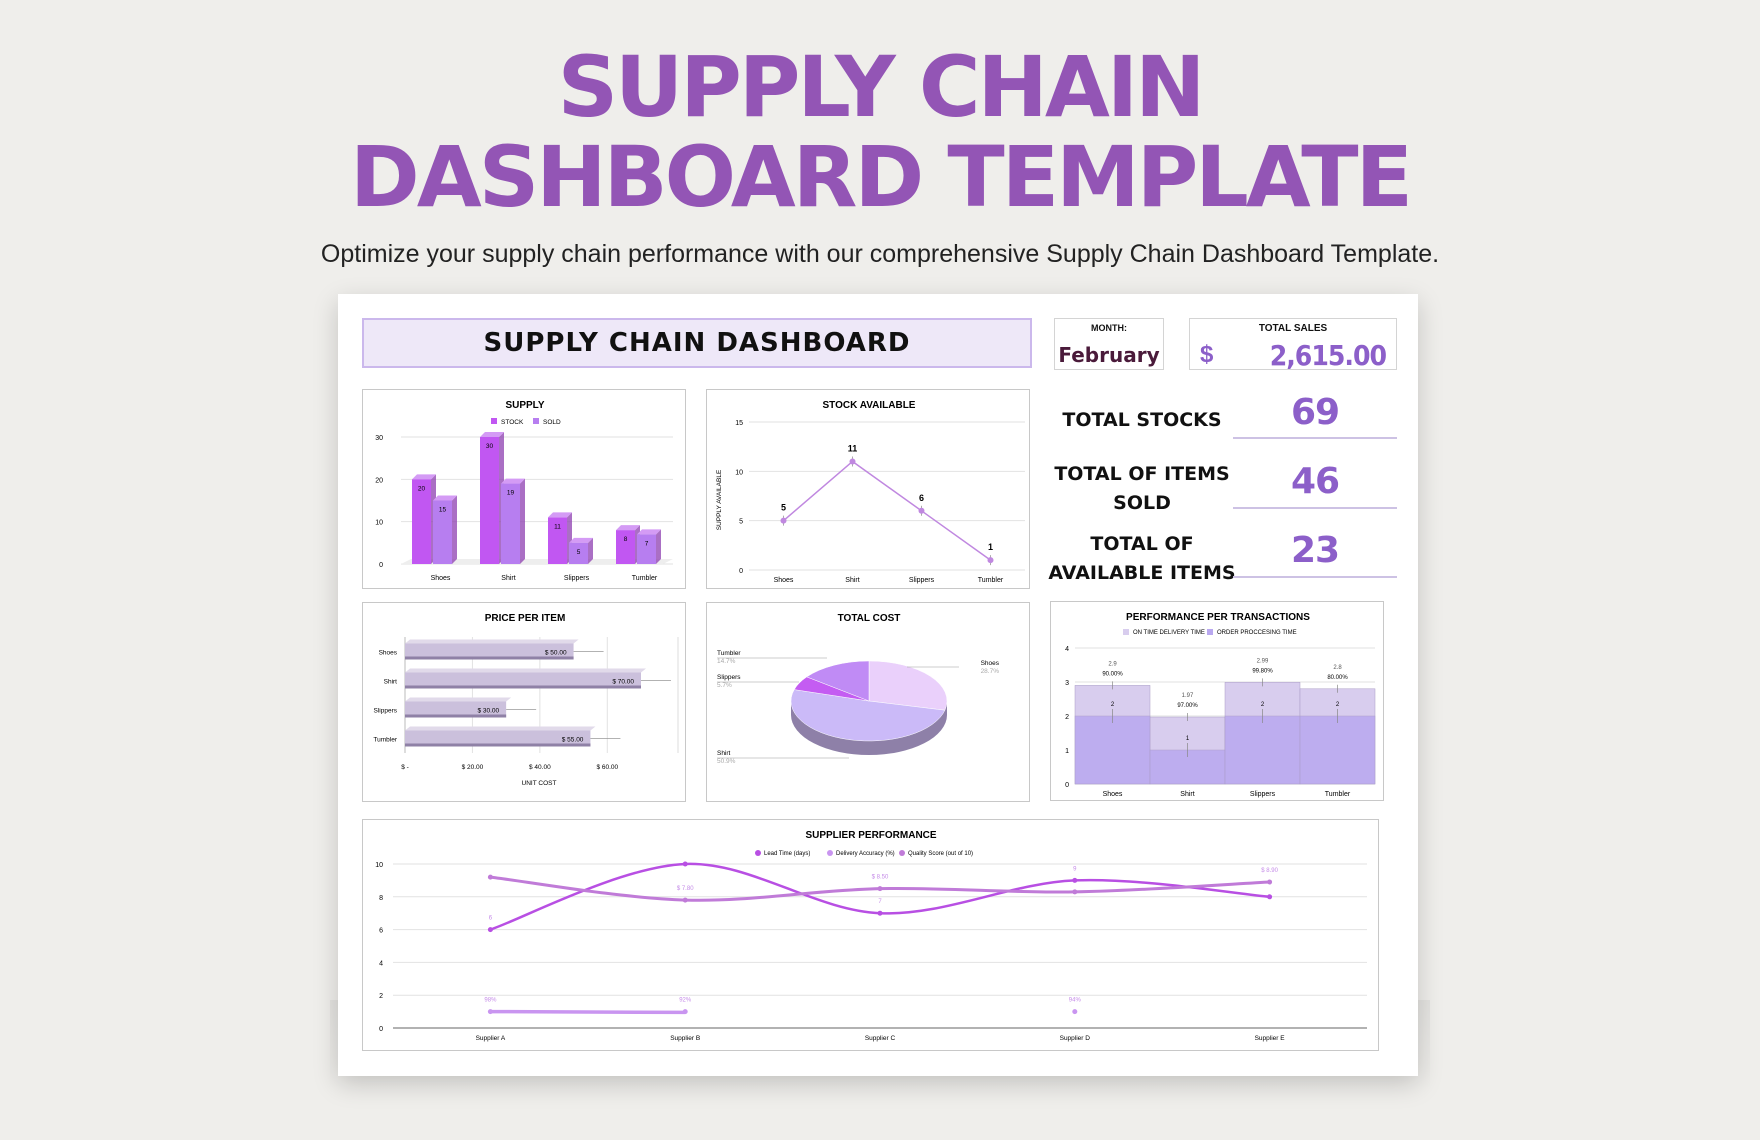 The height and width of the screenshot is (1140, 1760). What do you see at coordinates (1067, 649) in the screenshot?
I see `y-tick-label: 4` at bounding box center [1067, 649].